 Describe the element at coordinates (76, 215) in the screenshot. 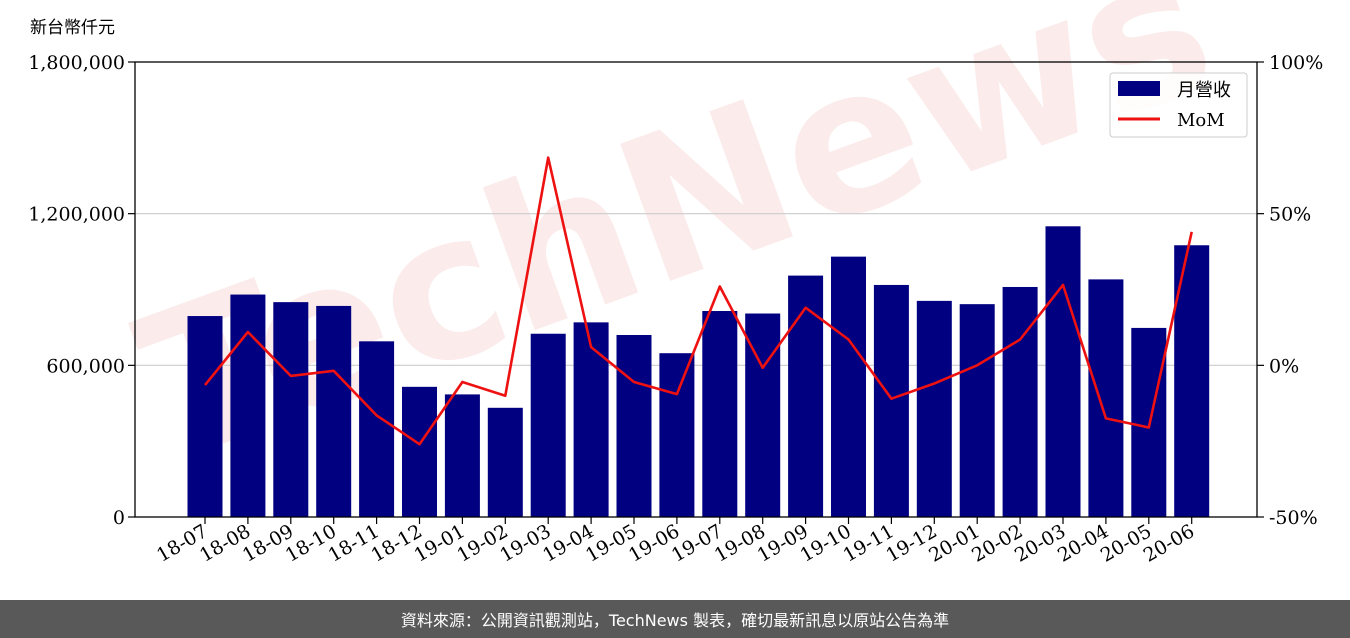

I see `y-tick-label: 1,200,000` at that location.